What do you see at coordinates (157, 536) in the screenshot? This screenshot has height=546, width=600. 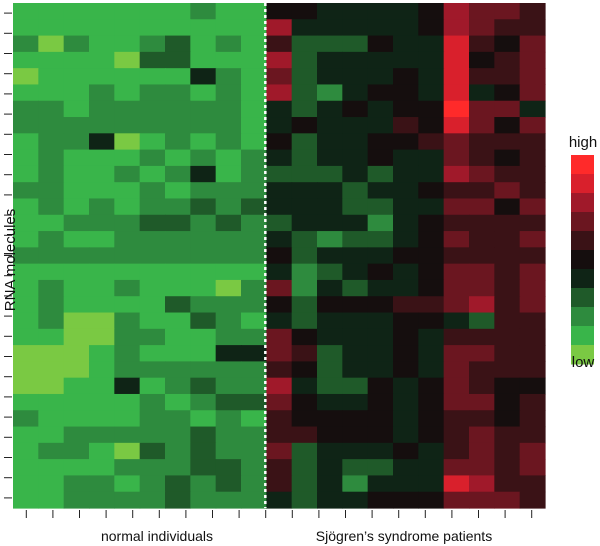 I see `group-label-normal: normal individuals` at bounding box center [157, 536].